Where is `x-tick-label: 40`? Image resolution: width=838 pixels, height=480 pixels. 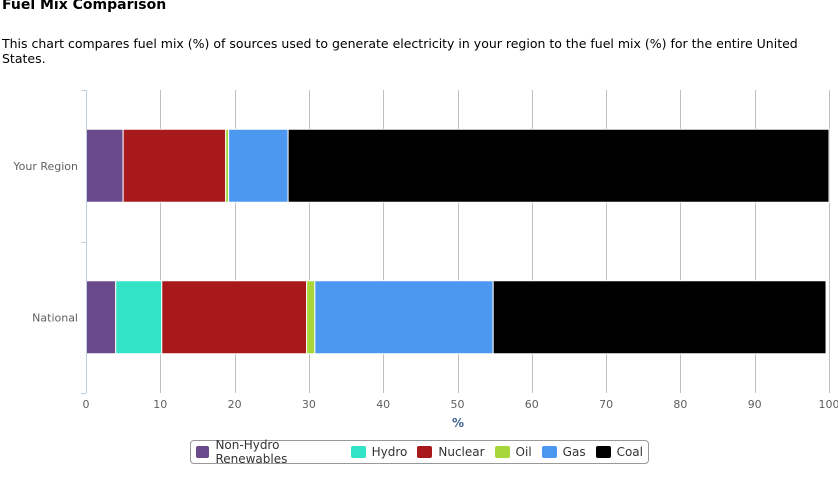
x-tick-label: 40 is located at coordinates (383, 404).